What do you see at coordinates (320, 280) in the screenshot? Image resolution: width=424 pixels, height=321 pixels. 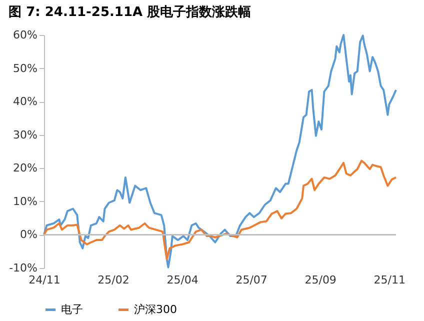 I see `x-tick-label: 25/09` at bounding box center [320, 280].